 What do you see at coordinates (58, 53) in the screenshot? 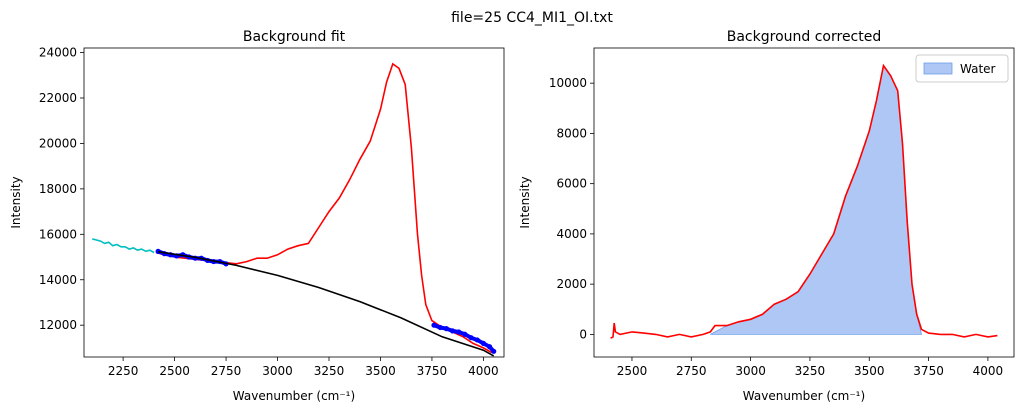
I see `y-tick-label: 24000` at bounding box center [58, 53].